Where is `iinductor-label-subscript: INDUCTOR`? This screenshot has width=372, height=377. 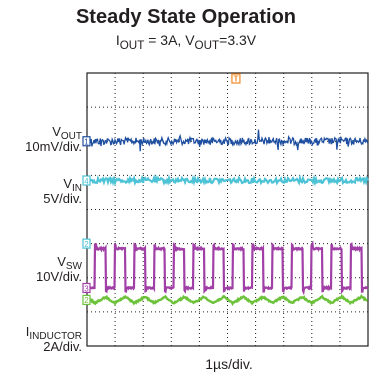
iinductor-label-subscript: INDUCTOR is located at coordinates (55, 336).